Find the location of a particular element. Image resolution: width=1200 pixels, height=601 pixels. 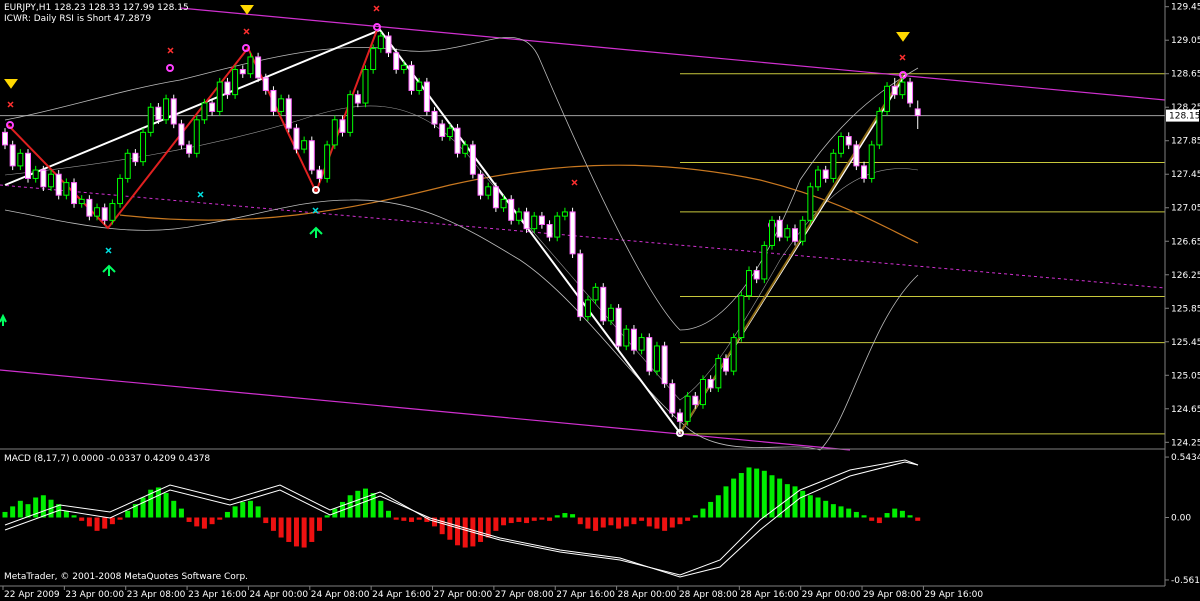

y-tick-label: 127.45 is located at coordinates (1185, 175).